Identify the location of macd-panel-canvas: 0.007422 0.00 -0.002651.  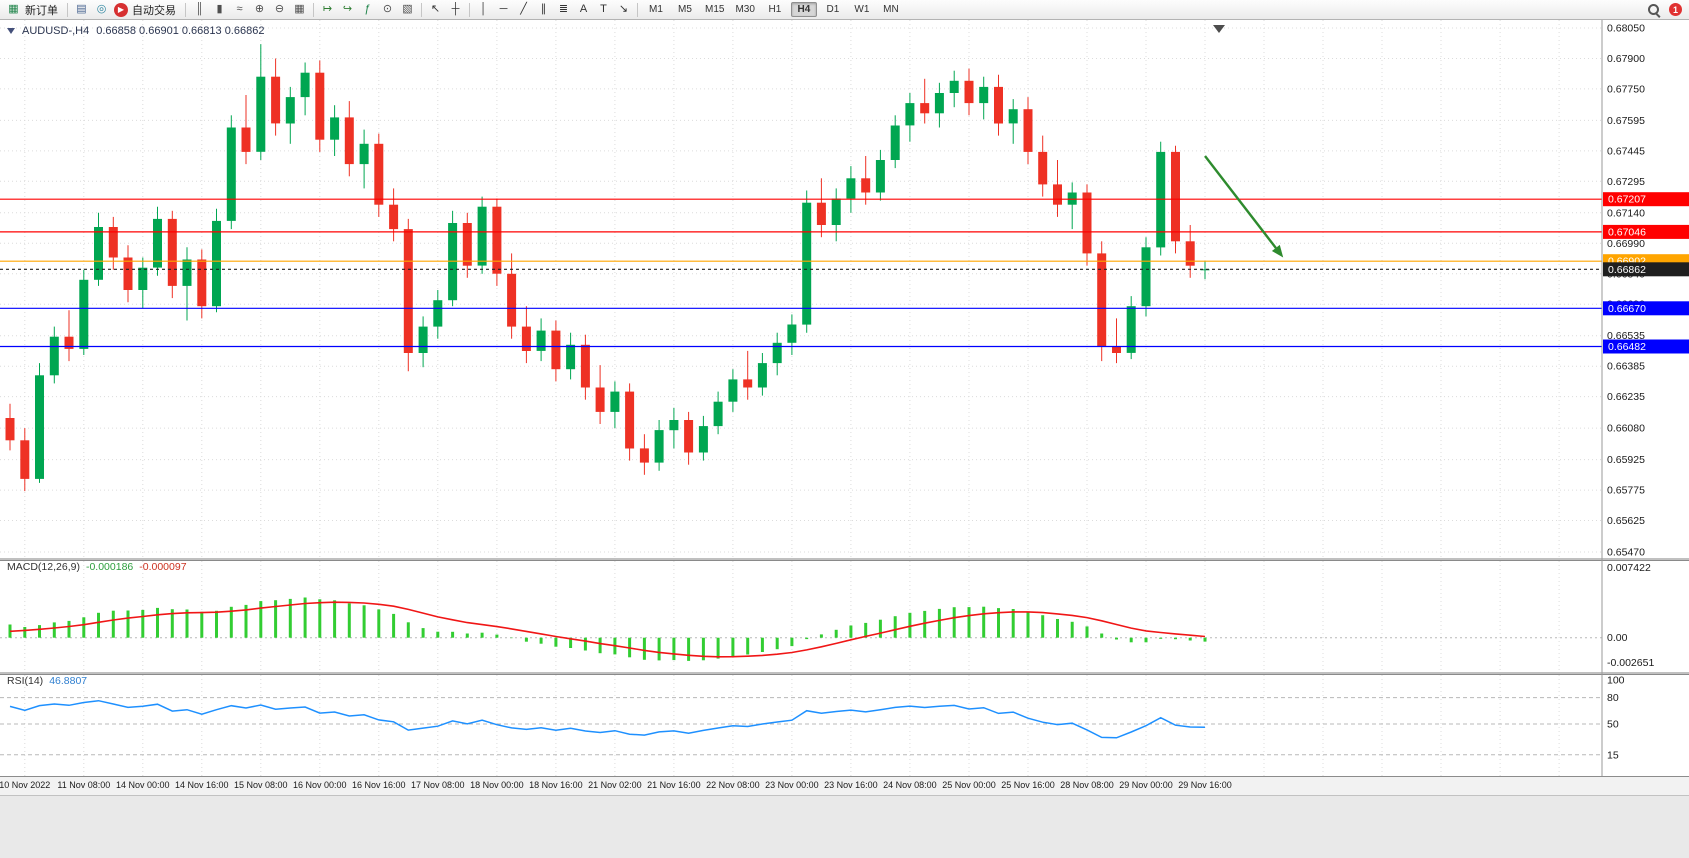
(844, 615).